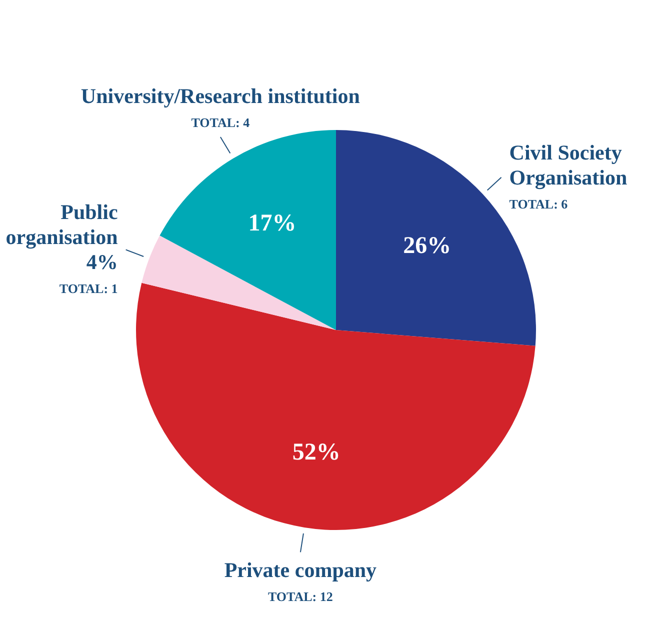 The height and width of the screenshot is (639, 662). What do you see at coordinates (568, 165) in the screenshot?
I see `slice-label: Civil Society Organisation` at bounding box center [568, 165].